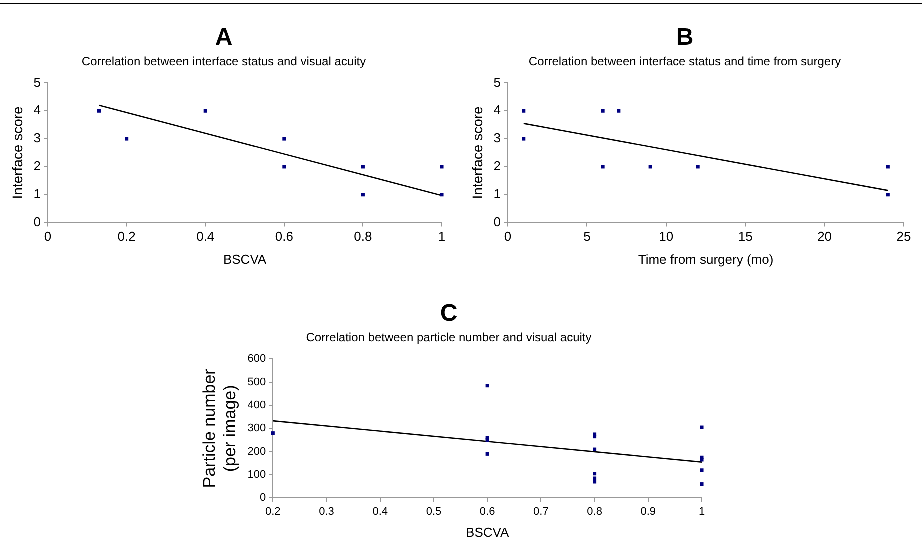 The width and height of the screenshot is (922, 547). Describe the element at coordinates (745, 236) in the screenshot. I see `x-tick-label: 15` at that location.